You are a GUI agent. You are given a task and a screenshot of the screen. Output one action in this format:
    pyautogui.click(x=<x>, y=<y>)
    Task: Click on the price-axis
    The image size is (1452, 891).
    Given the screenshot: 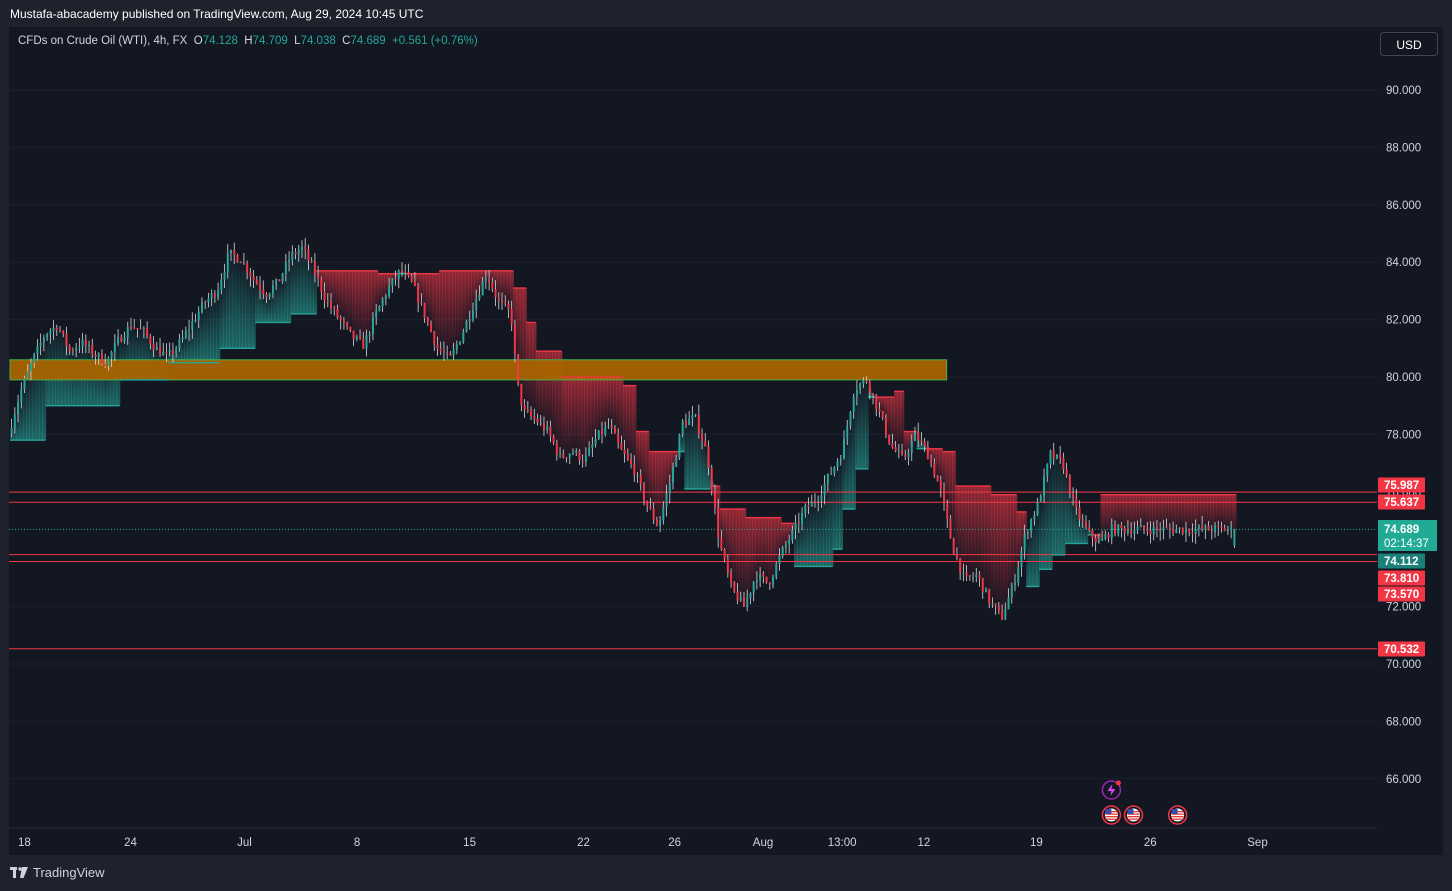 What is the action you would take?
    pyautogui.click(x=1410, y=441)
    